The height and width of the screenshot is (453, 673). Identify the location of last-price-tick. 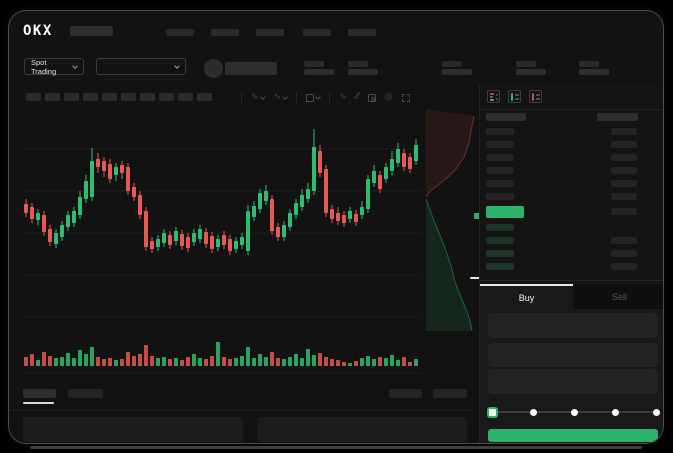
(478, 216).